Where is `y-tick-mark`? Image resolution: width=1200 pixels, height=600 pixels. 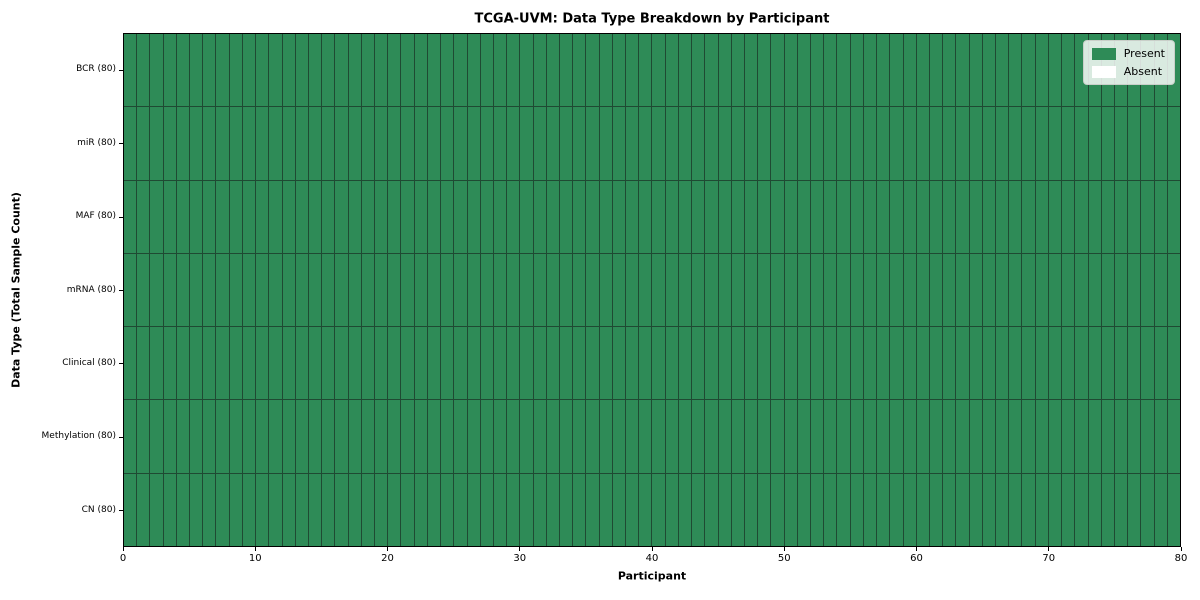 y-tick-mark is located at coordinates (121, 364).